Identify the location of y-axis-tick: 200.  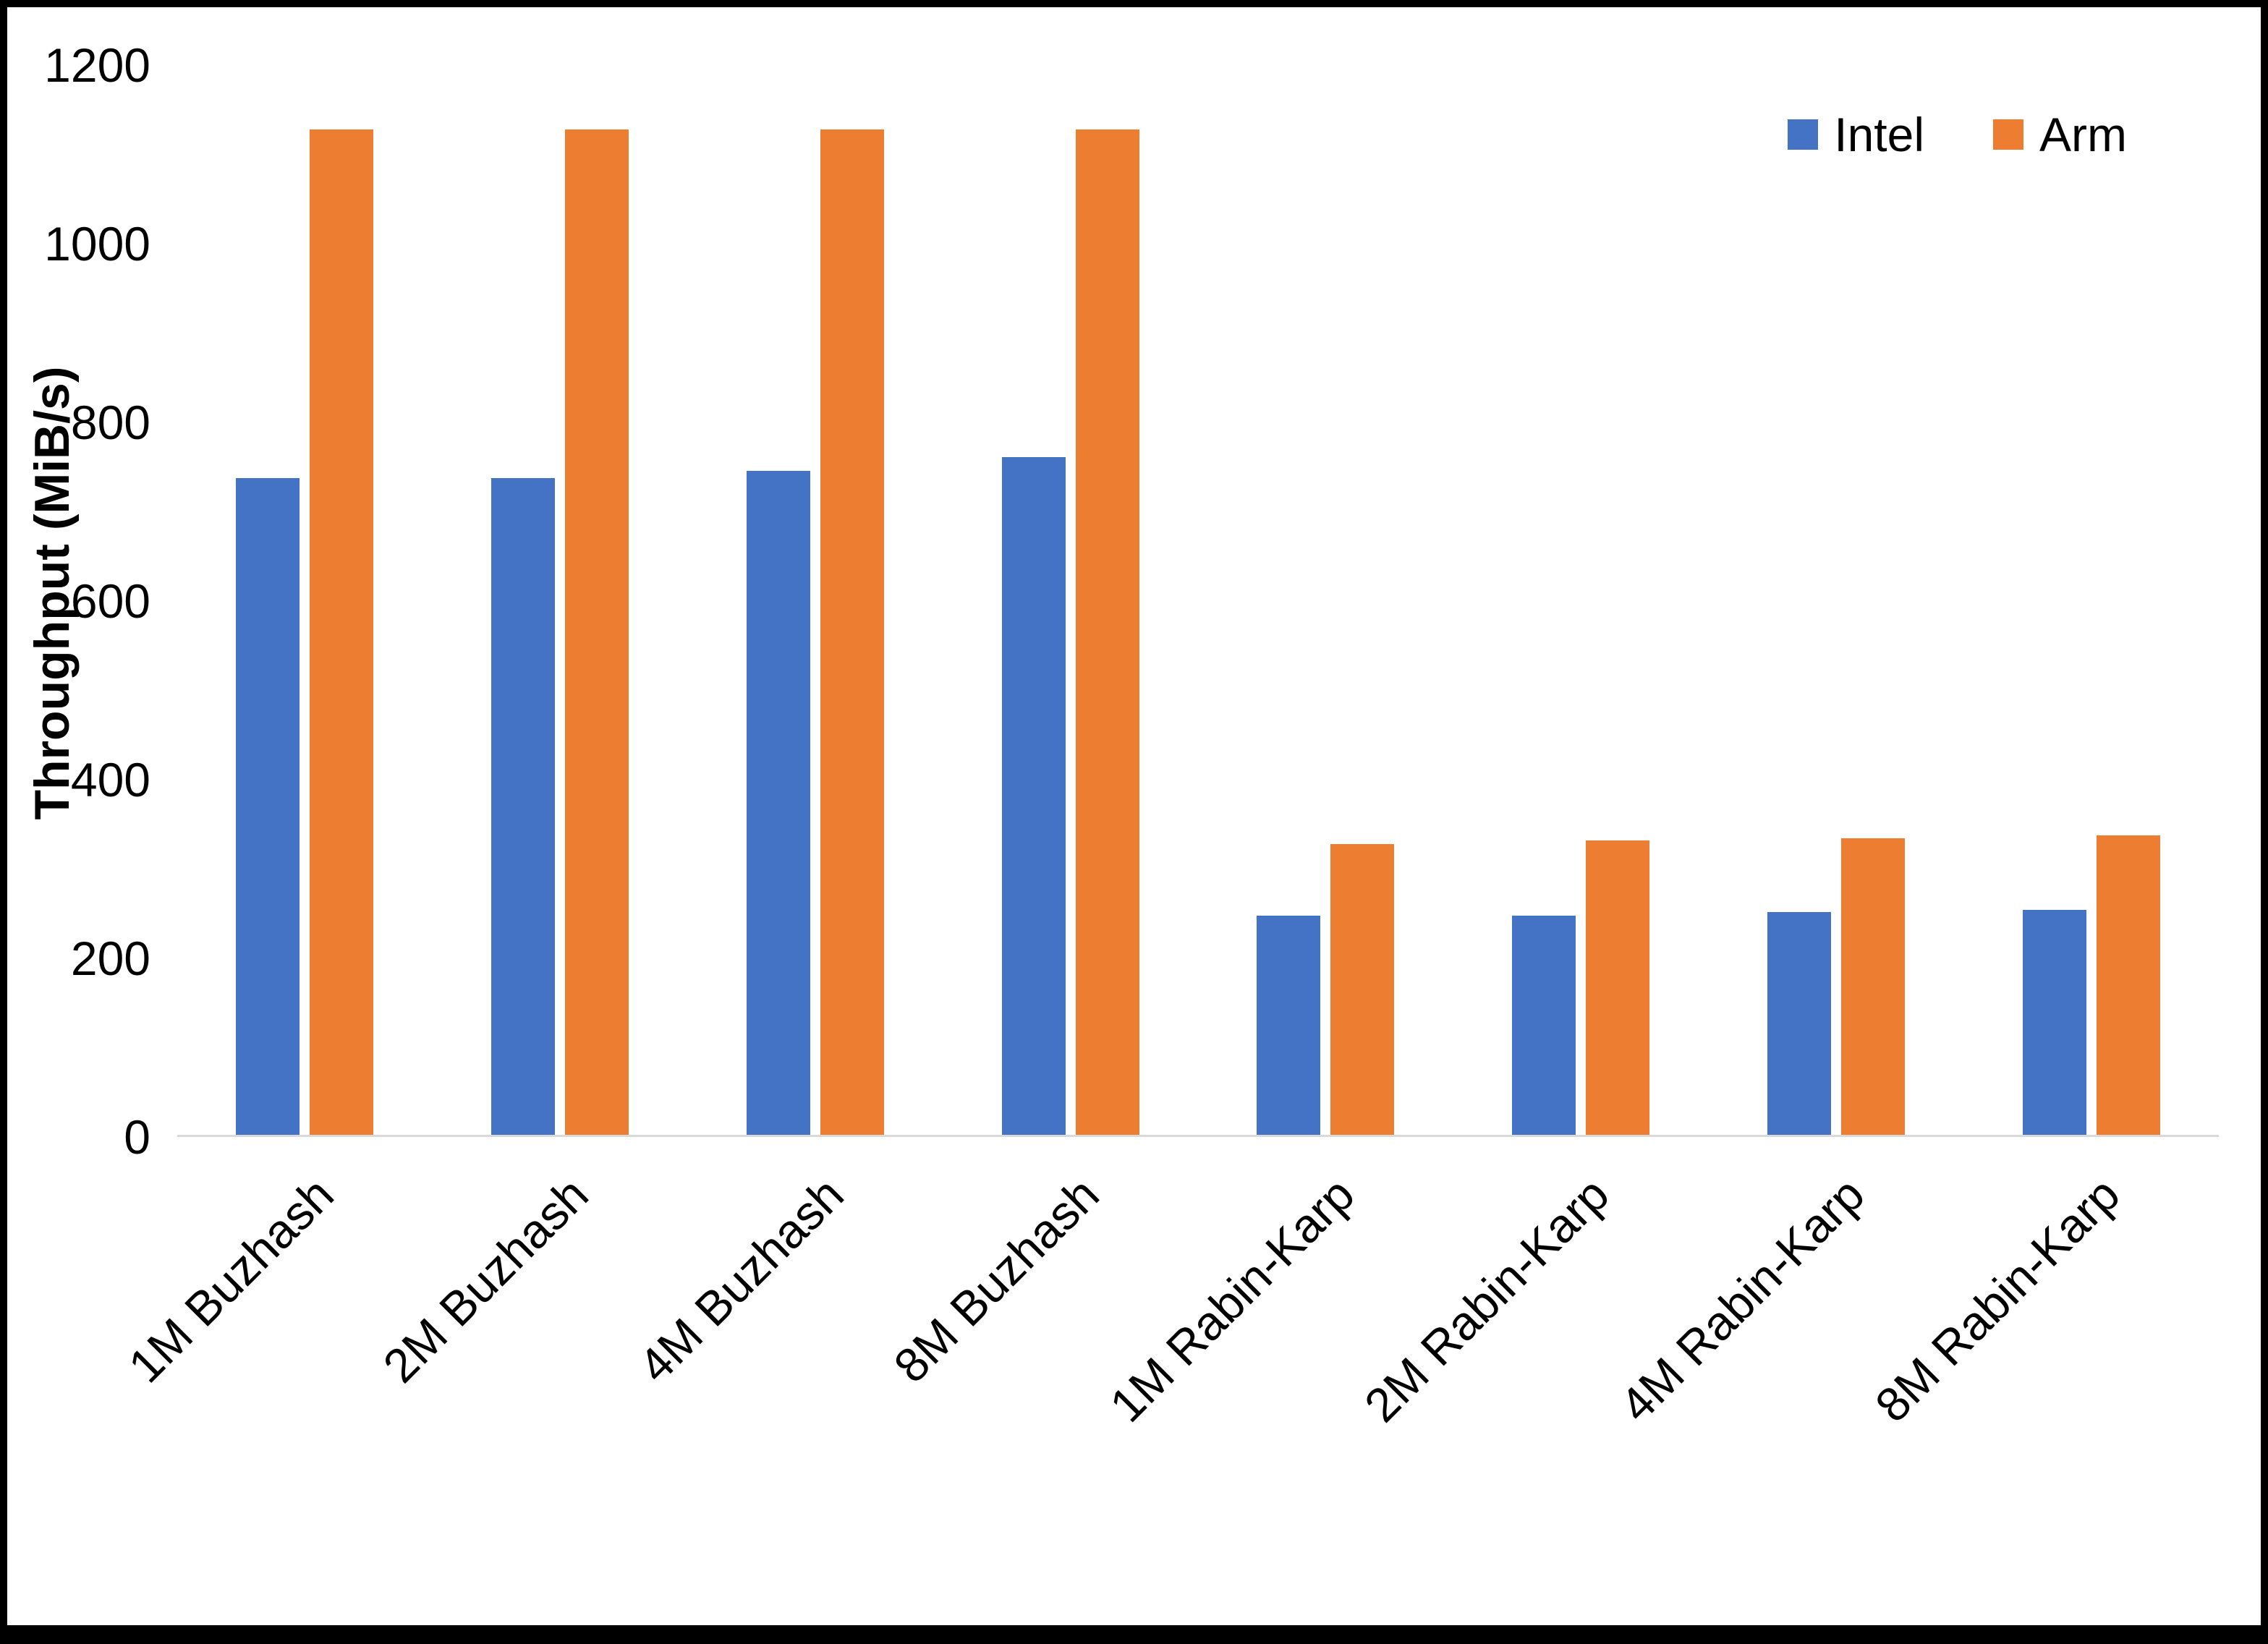
(110, 958).